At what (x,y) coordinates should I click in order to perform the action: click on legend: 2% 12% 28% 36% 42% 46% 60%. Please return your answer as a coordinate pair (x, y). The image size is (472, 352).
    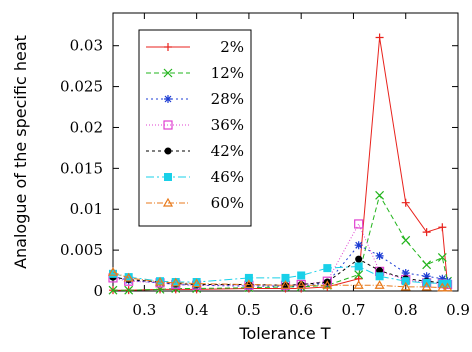
    Looking at the image, I should click on (195, 128).